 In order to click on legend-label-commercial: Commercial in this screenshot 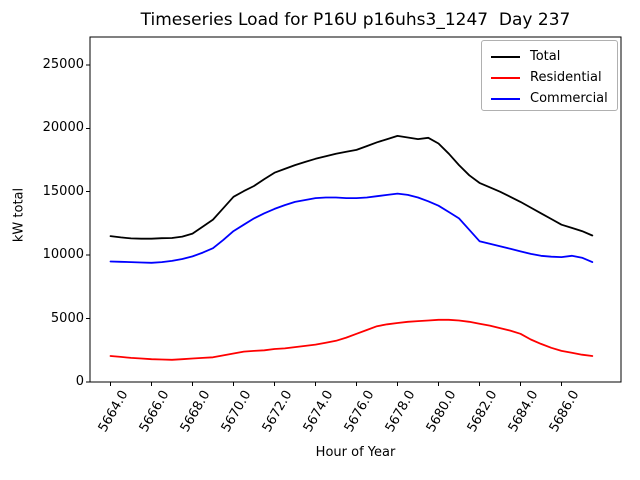, I will do `click(569, 98)`.